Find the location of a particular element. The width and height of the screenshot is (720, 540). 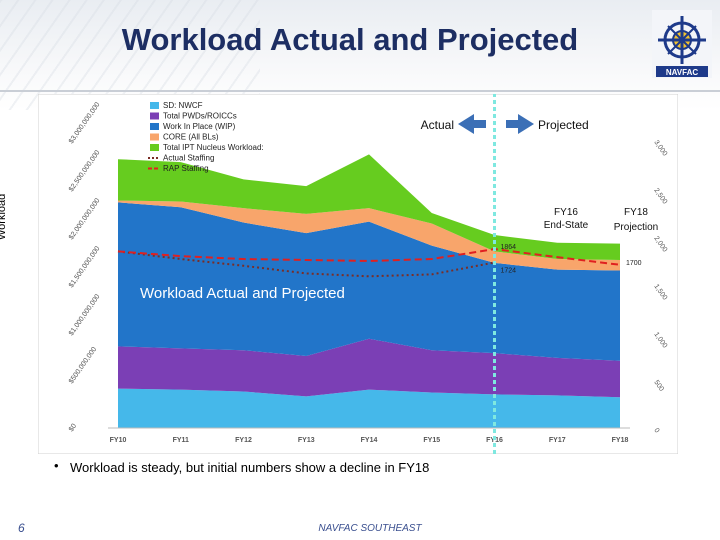

projected-label: Projected is located at coordinates (563, 125).